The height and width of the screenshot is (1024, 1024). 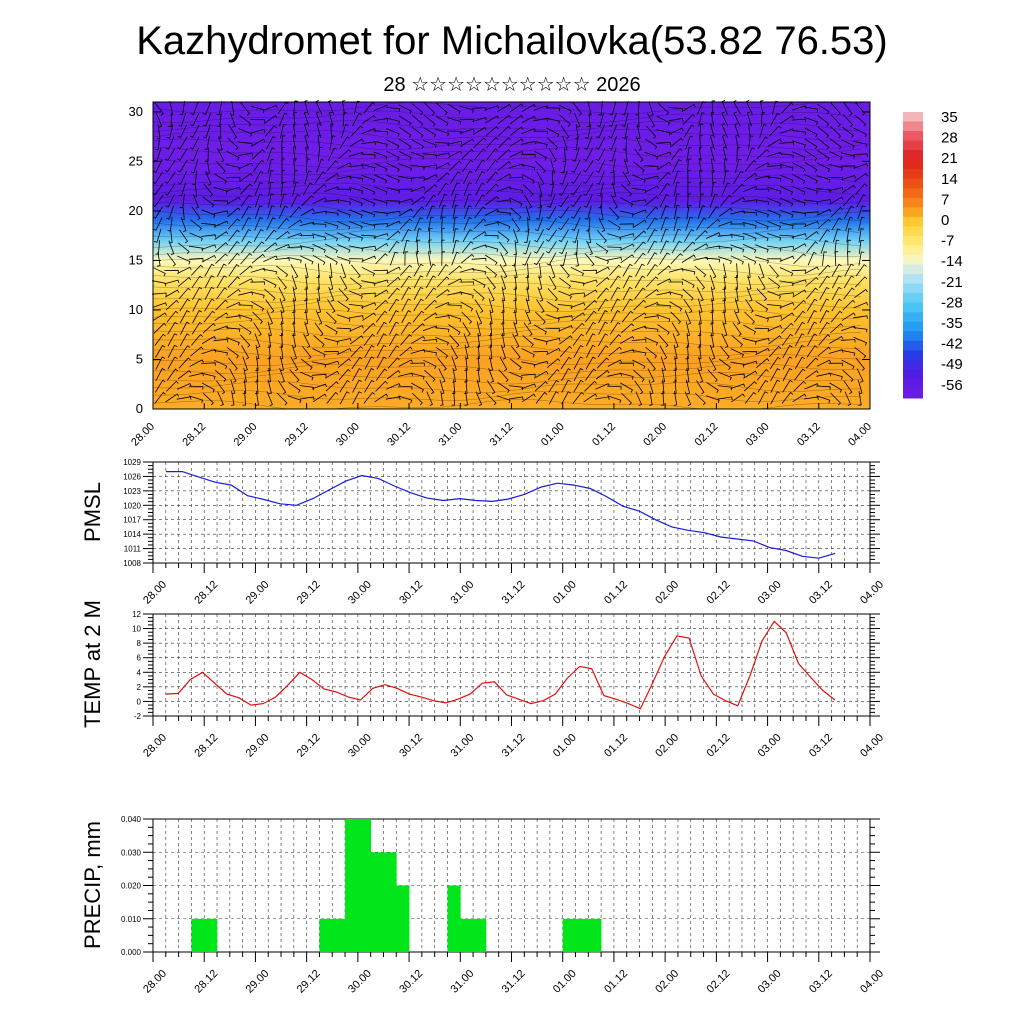 I want to click on x-tick-label: 01.00, so click(x=565, y=982).